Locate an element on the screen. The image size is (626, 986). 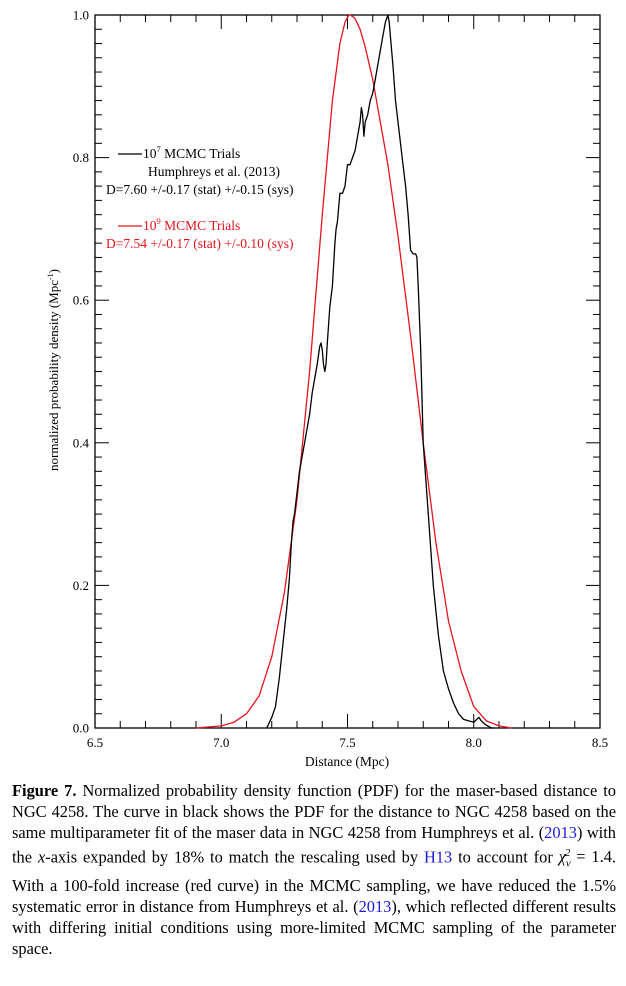
chi-squared-expression: χν2 = 1.4 is located at coordinates (585, 858).